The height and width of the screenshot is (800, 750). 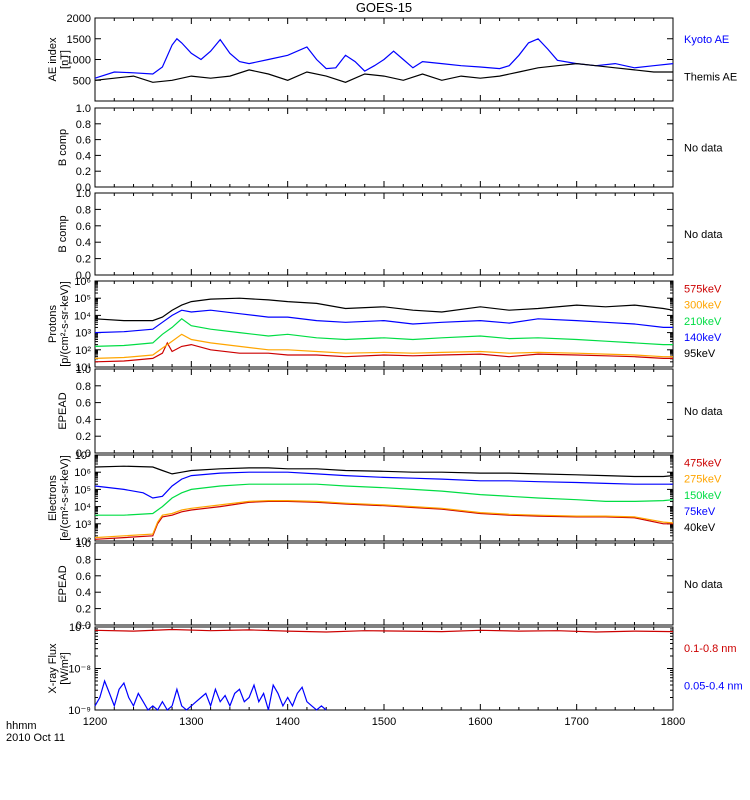 I want to click on series-line-140keV, so click(x=383, y=321).